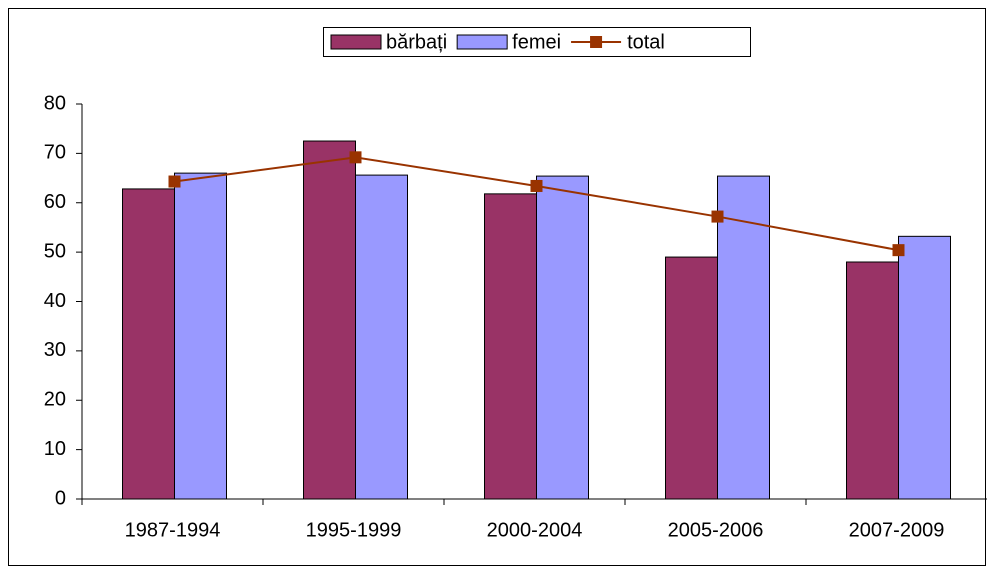  Describe the element at coordinates (535, 530) in the screenshot. I see `x-tick-label: 2000-2004` at that location.